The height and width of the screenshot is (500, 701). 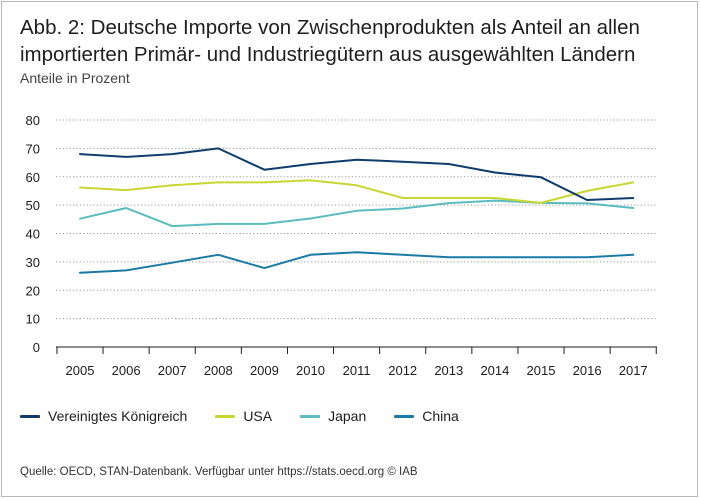 I want to click on legend-item: China, so click(x=426, y=416).